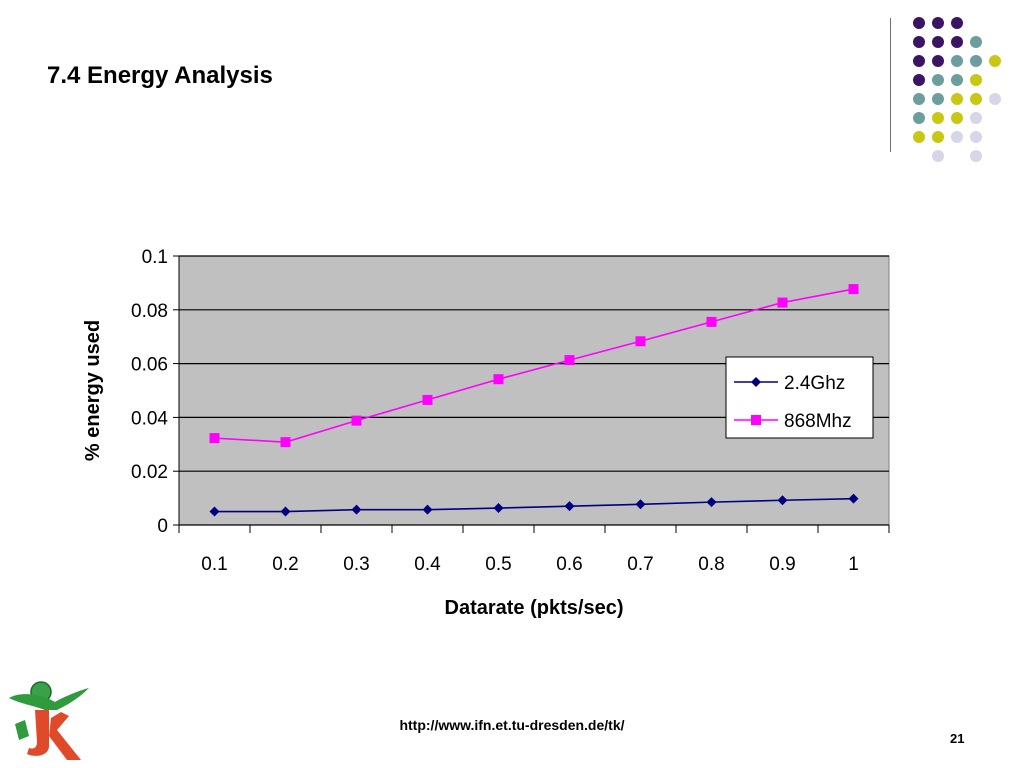  What do you see at coordinates (49, 720) in the screenshot?
I see `tk-logo` at bounding box center [49, 720].